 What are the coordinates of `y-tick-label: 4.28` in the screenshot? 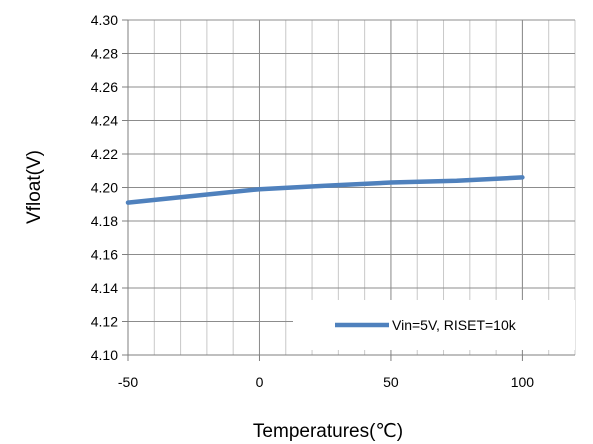 It's located at (104, 54).